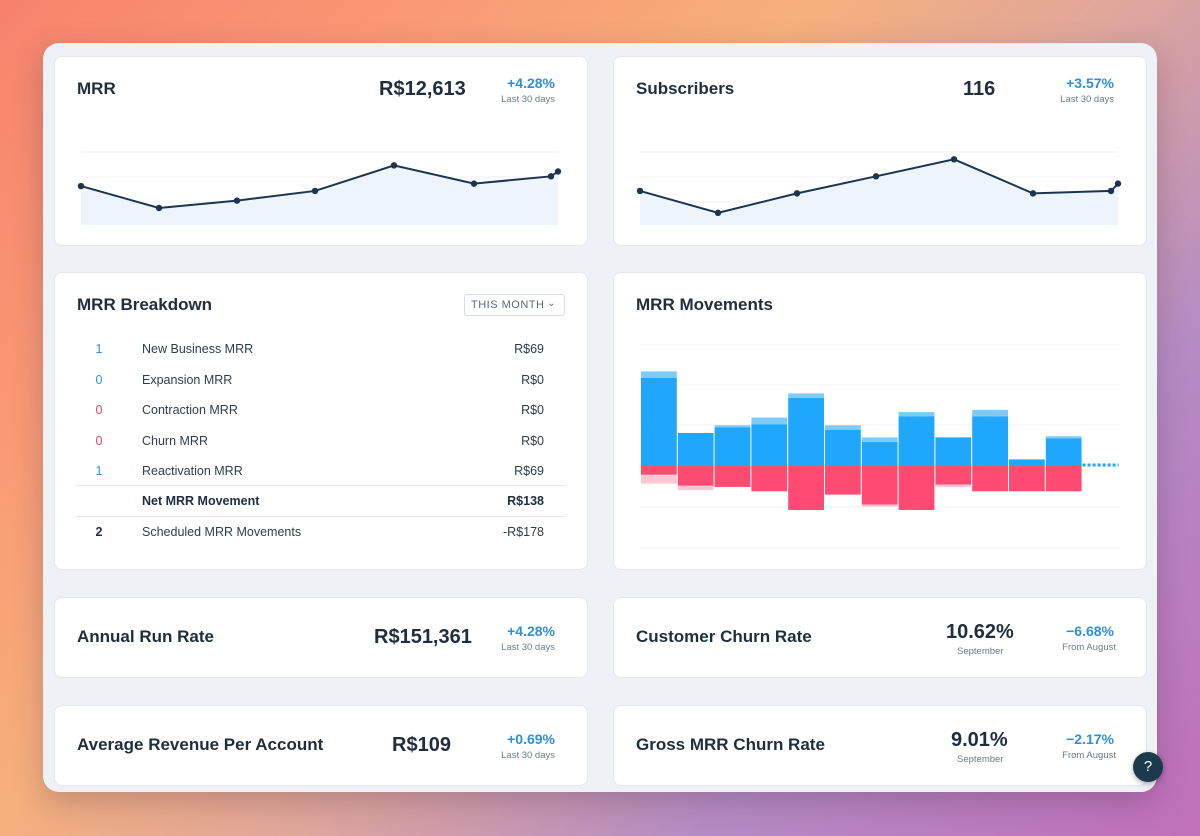  Describe the element at coordinates (528, 647) in the screenshot. I see `arr-delta-note: Last 30 days` at that location.